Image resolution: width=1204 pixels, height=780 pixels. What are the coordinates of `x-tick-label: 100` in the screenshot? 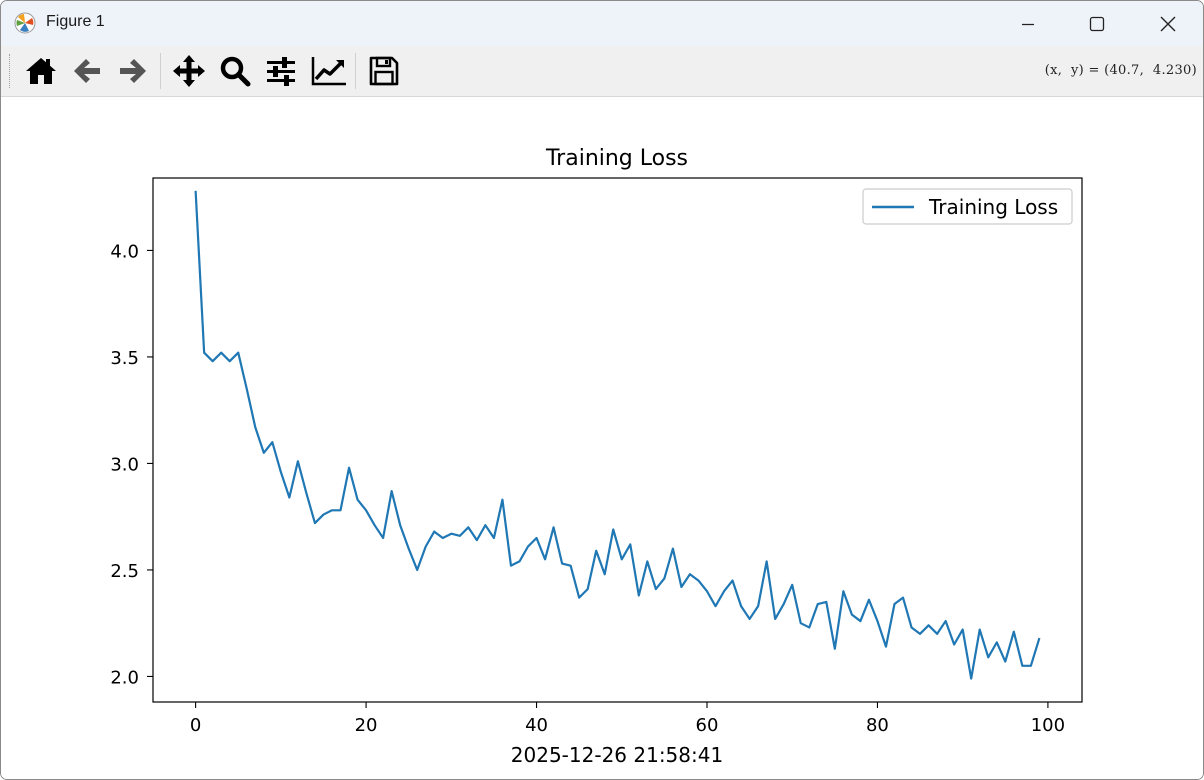 It's located at (1048, 725).